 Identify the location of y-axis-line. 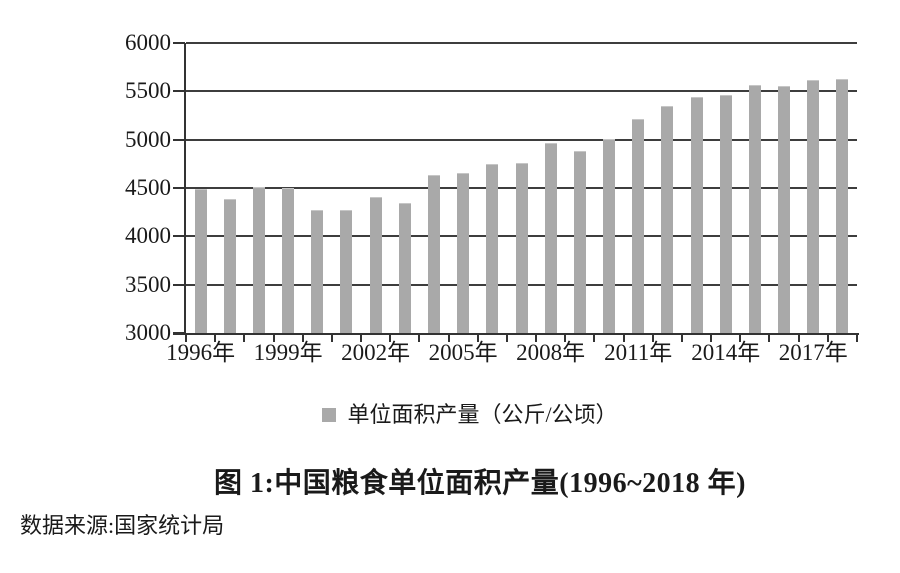
(185, 189).